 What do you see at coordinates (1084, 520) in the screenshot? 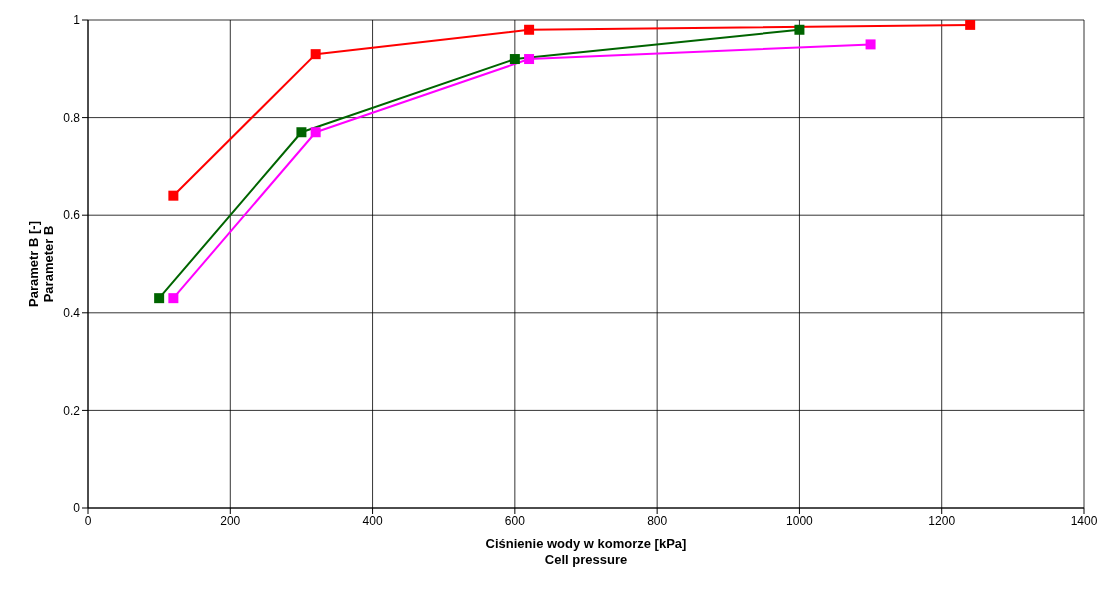
I see `x-tick-label: 1400` at bounding box center [1084, 520].